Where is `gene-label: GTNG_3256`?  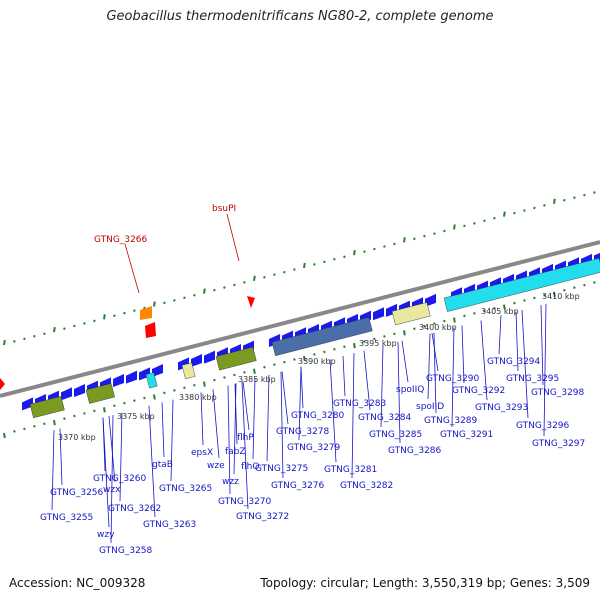 gene-label: GTNG_3256 is located at coordinates (77, 493).